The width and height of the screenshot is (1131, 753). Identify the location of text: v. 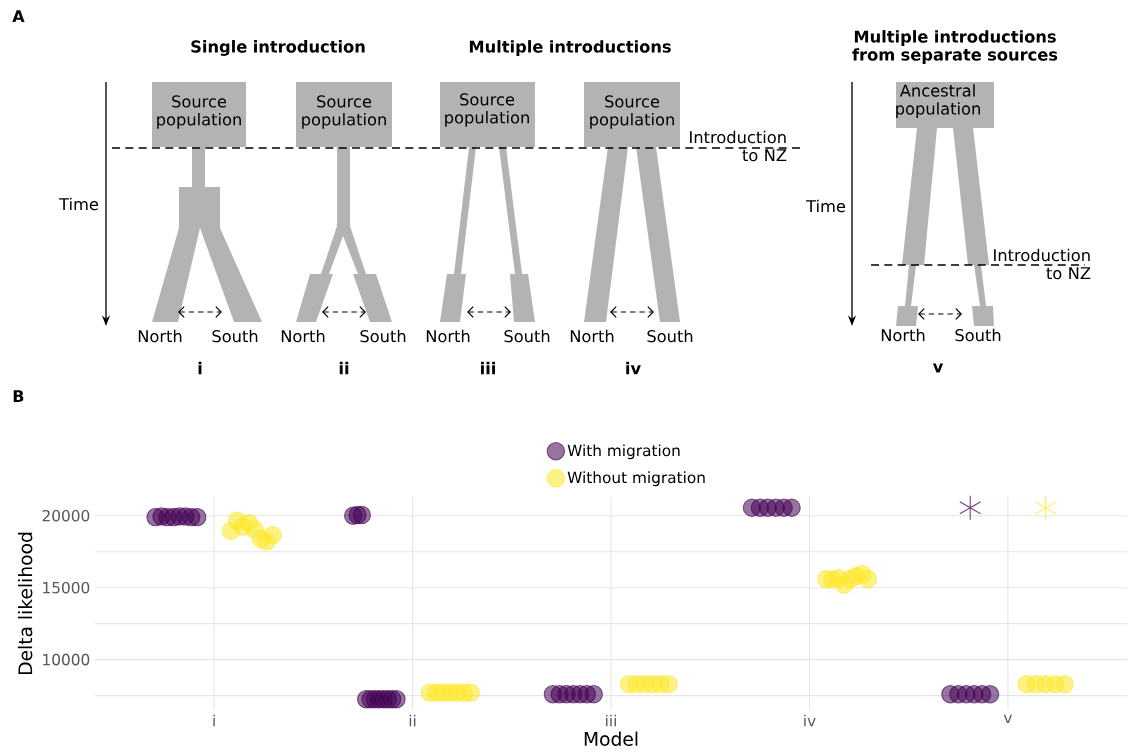
(938, 368).